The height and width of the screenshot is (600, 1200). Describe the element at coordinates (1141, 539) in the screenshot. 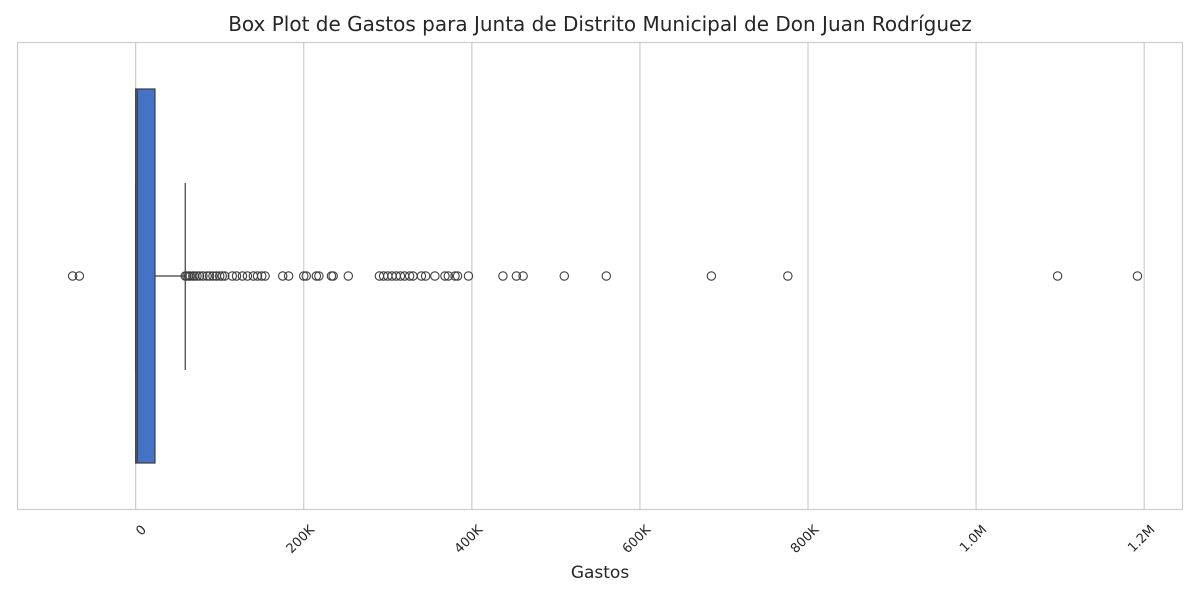

I see `x-tick-label: 1.2M` at that location.